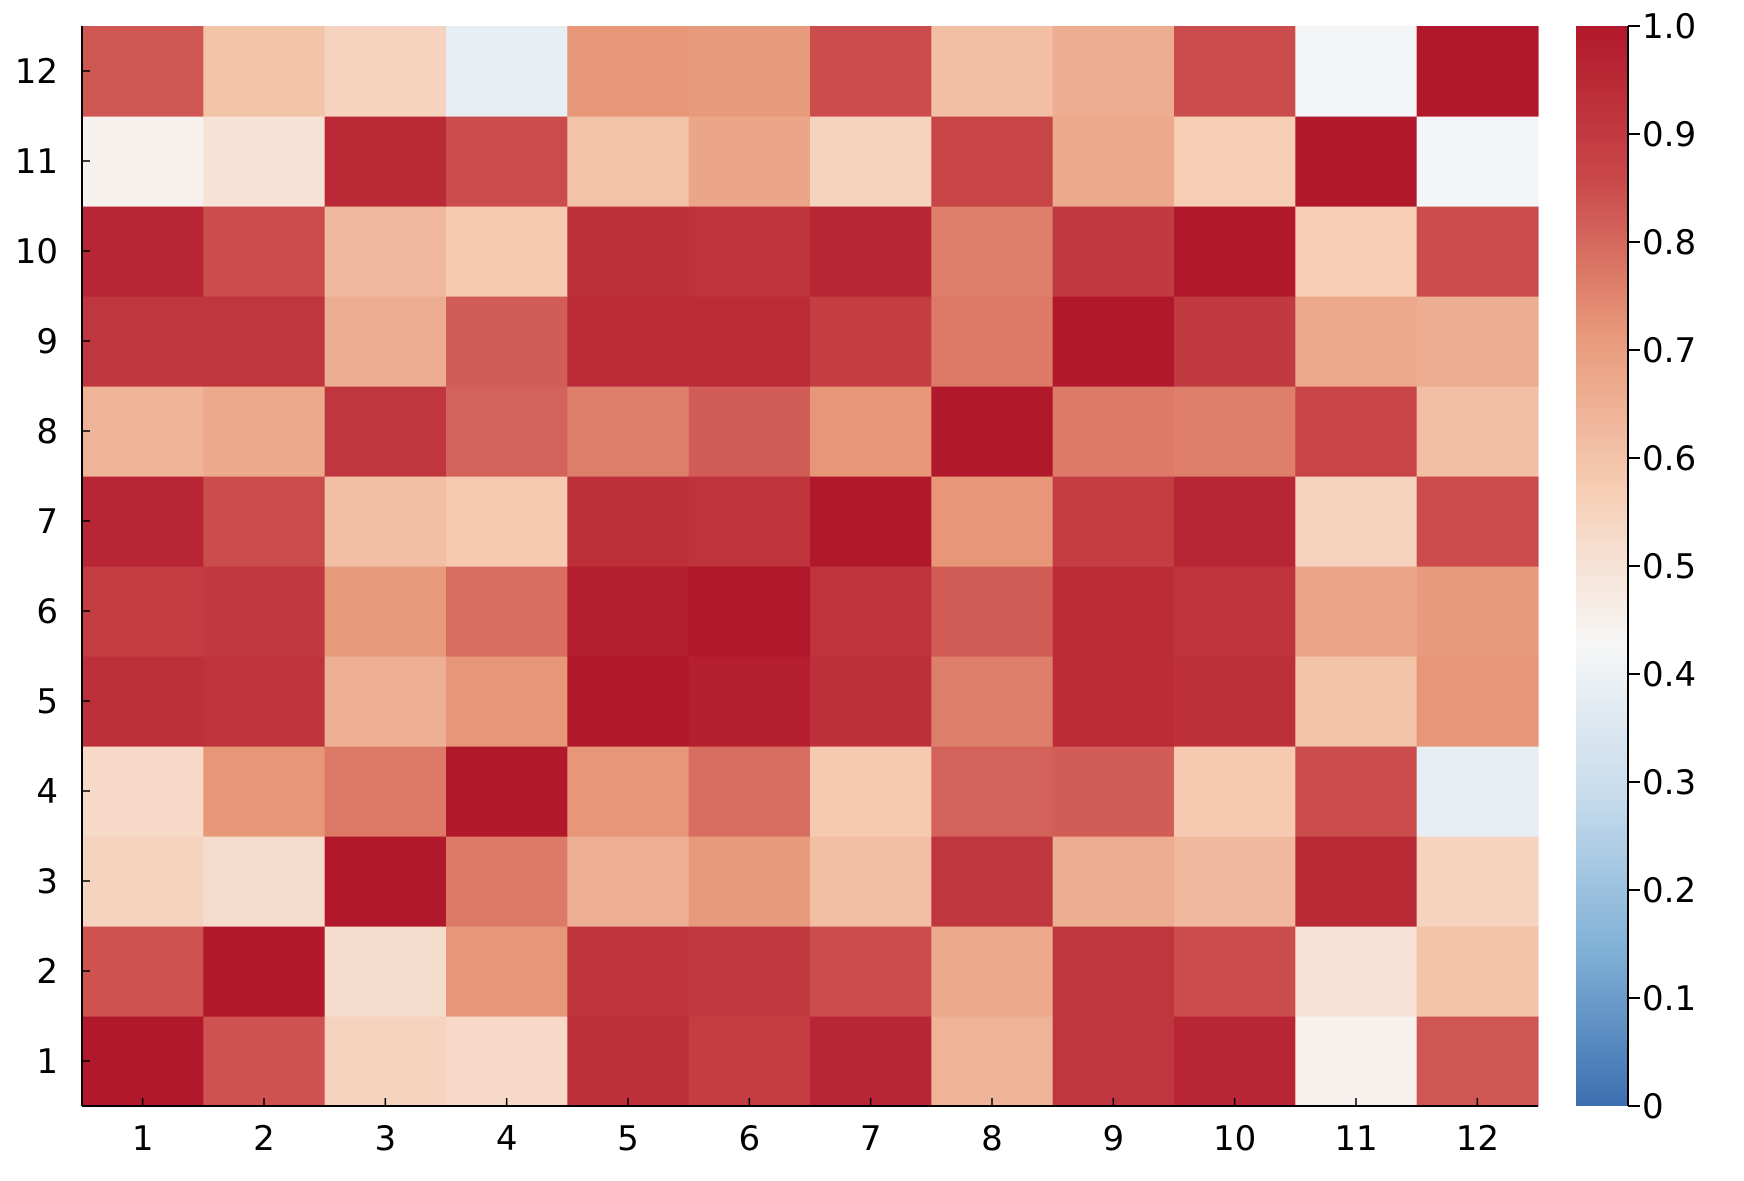 The height and width of the screenshot is (1181, 1744). What do you see at coordinates (264, 71) in the screenshot?
I see `heatmap-cell-r12-c2` at bounding box center [264, 71].